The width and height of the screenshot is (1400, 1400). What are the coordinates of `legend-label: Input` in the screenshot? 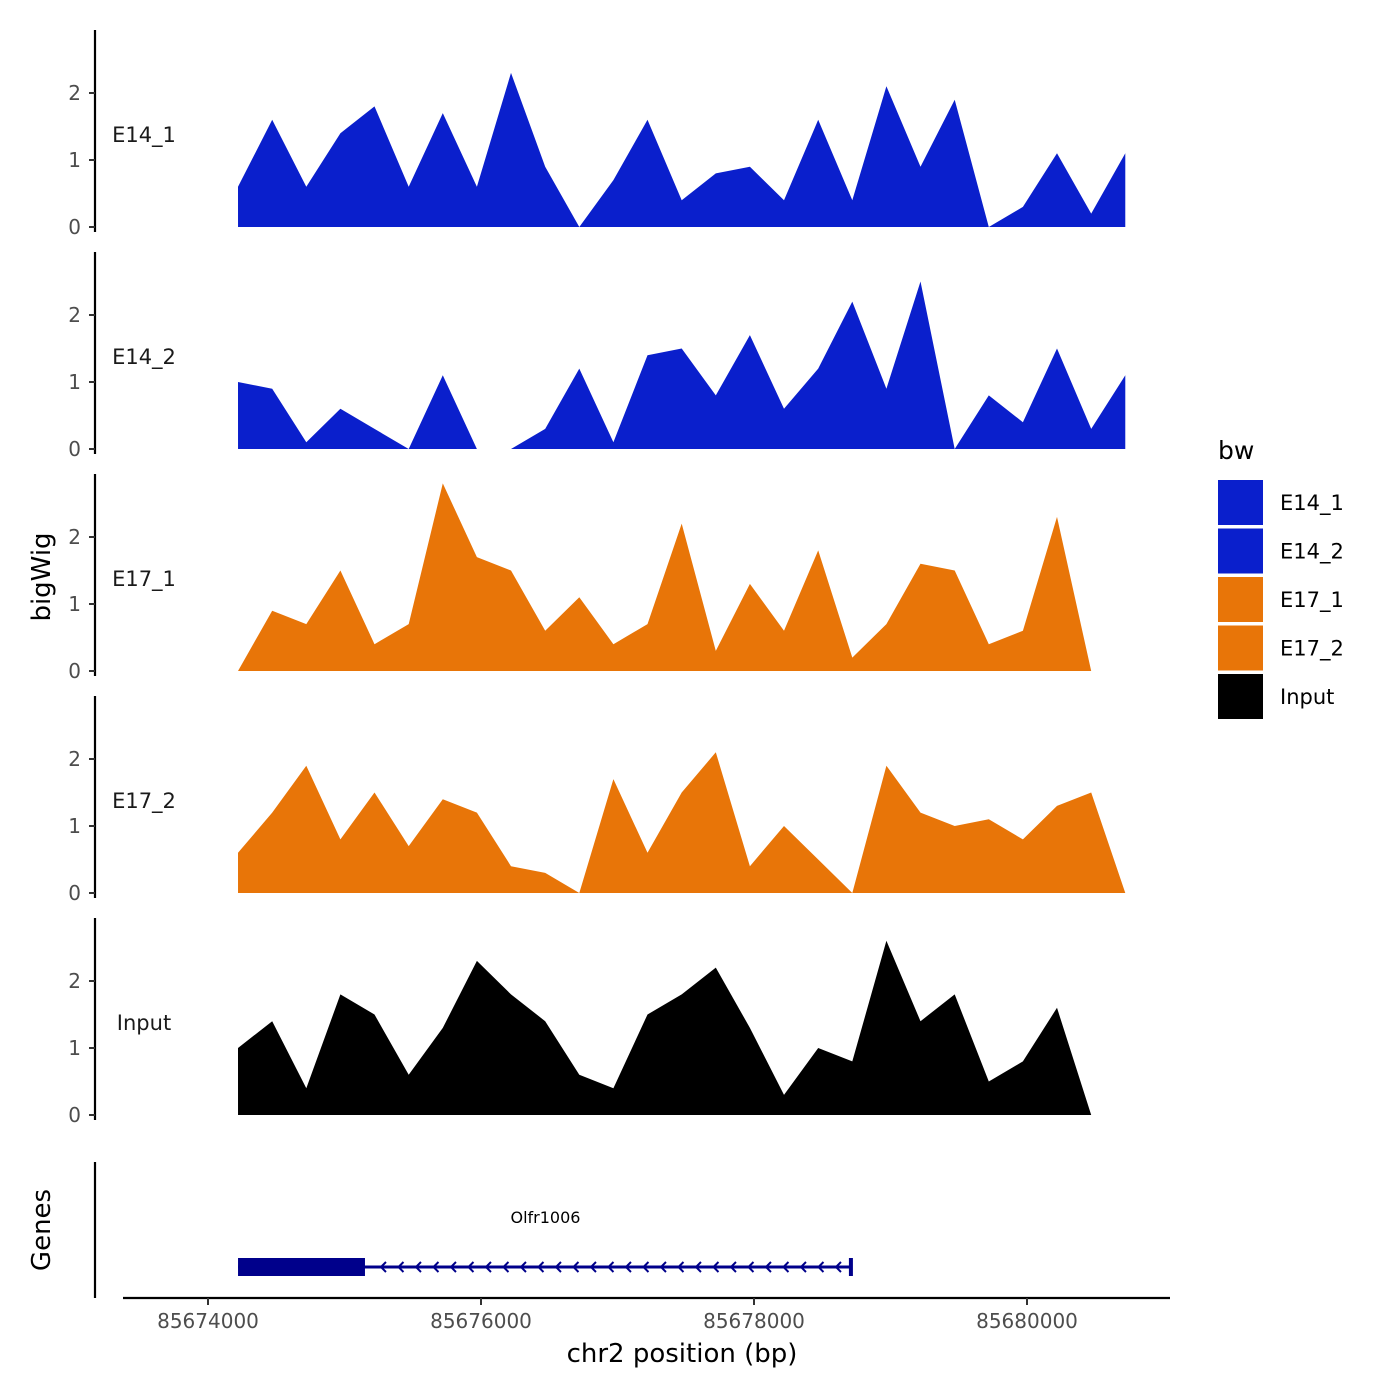 It's located at (1307, 697).